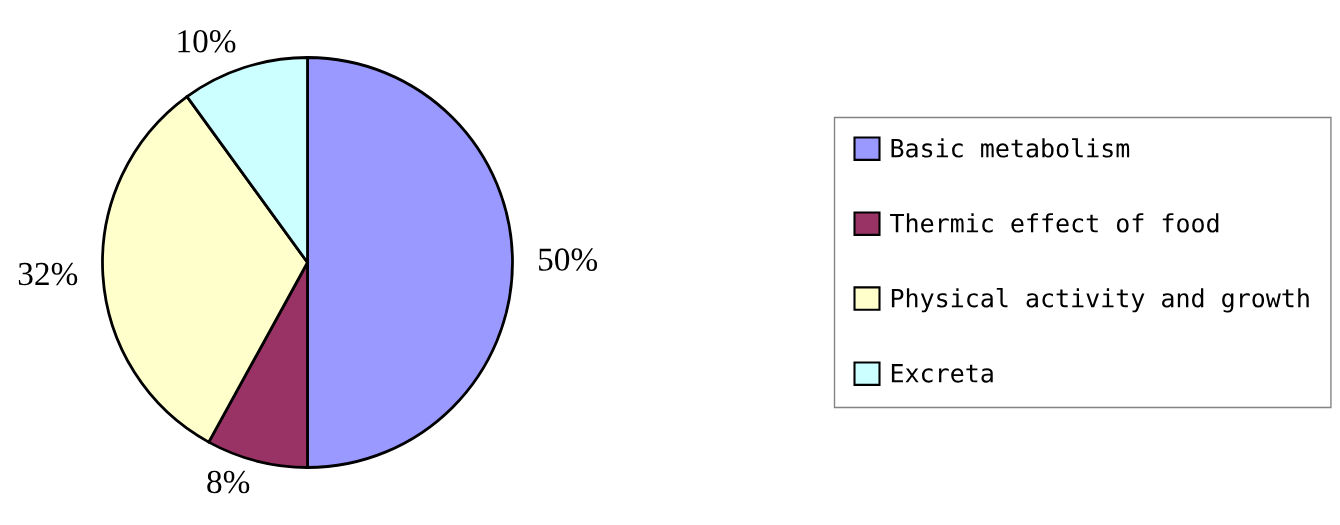 This screenshot has width=1340, height=525. Describe the element at coordinates (48, 274) in the screenshot. I see `data-label: 32%` at that location.